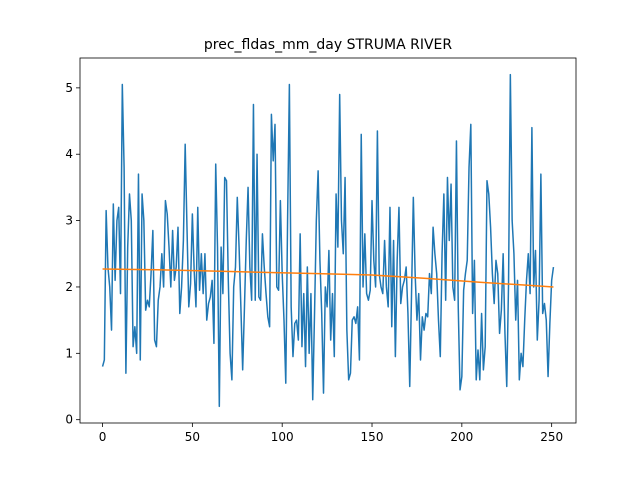 The height and width of the screenshot is (480, 640). Describe the element at coordinates (328, 278) in the screenshot. I see `series-line` at that location.